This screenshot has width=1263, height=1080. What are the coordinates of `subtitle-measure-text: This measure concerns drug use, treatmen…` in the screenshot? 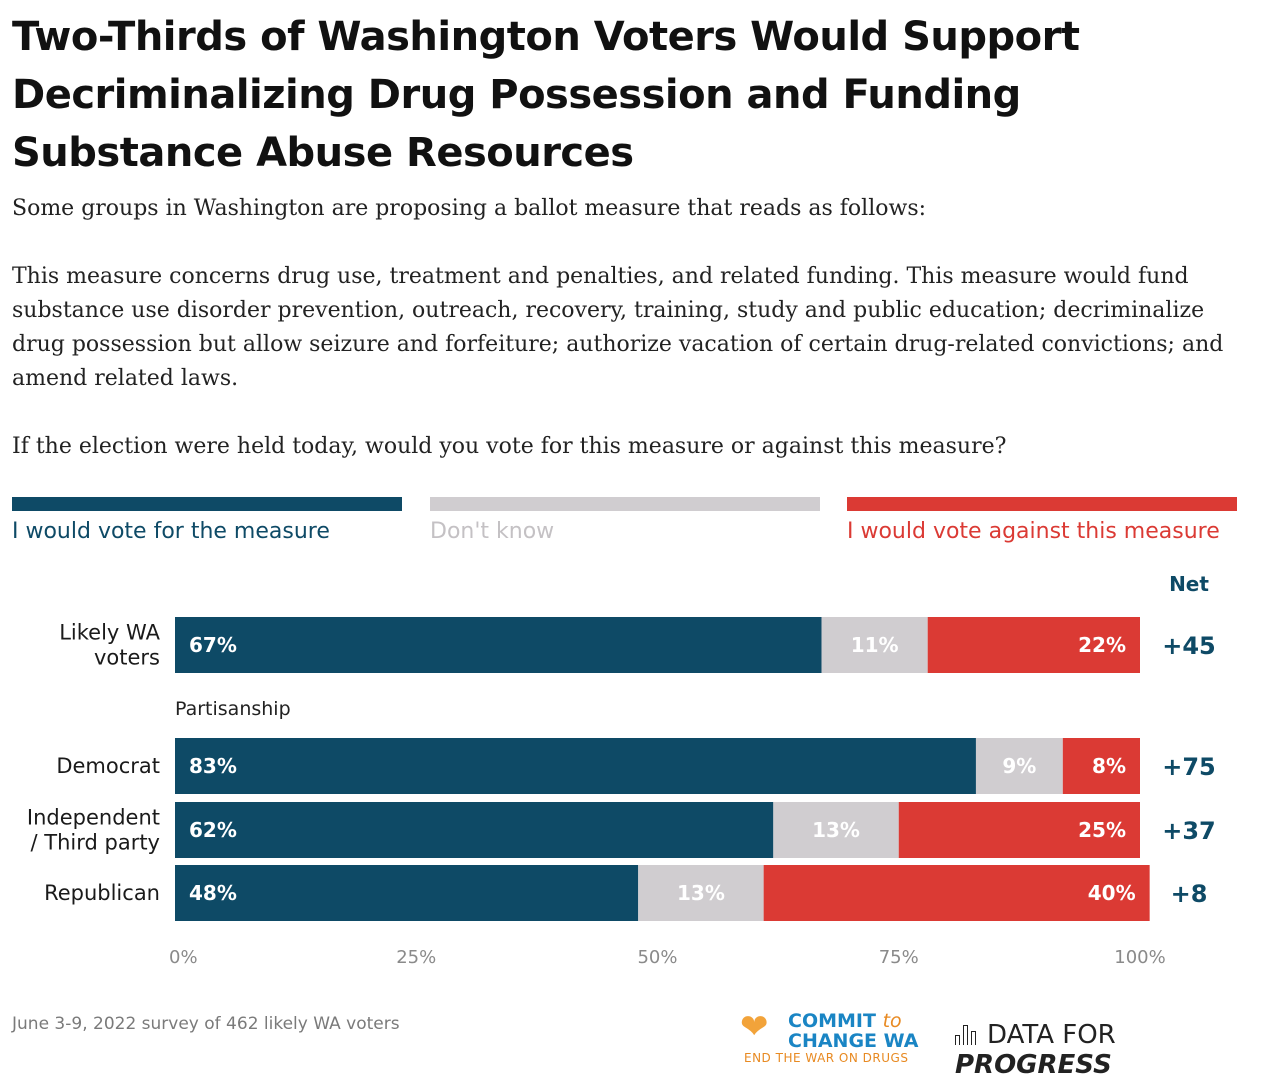 It's located at (618, 327).